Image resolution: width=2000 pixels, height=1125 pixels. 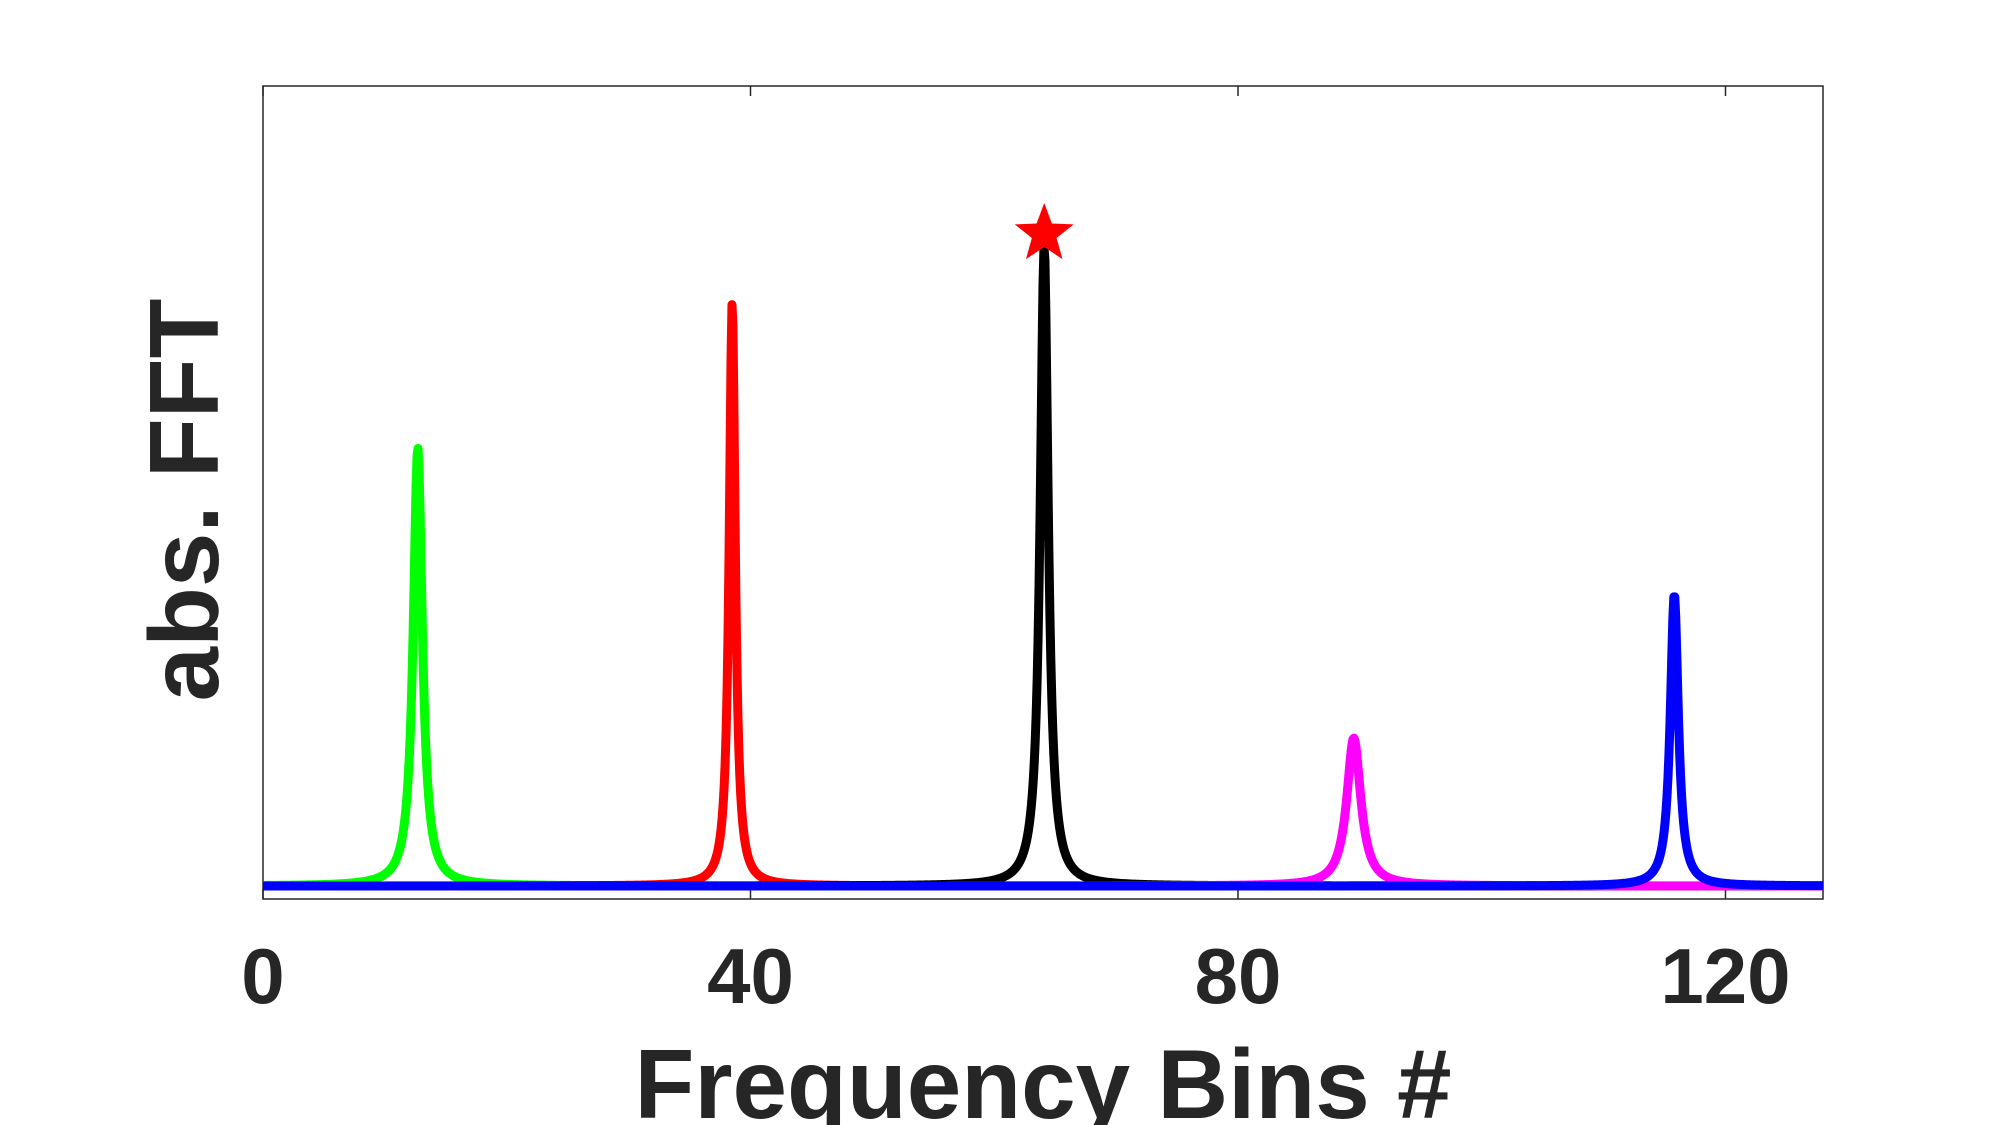 What do you see at coordinates (262, 976) in the screenshot?
I see `x-tick-label: 0` at bounding box center [262, 976].